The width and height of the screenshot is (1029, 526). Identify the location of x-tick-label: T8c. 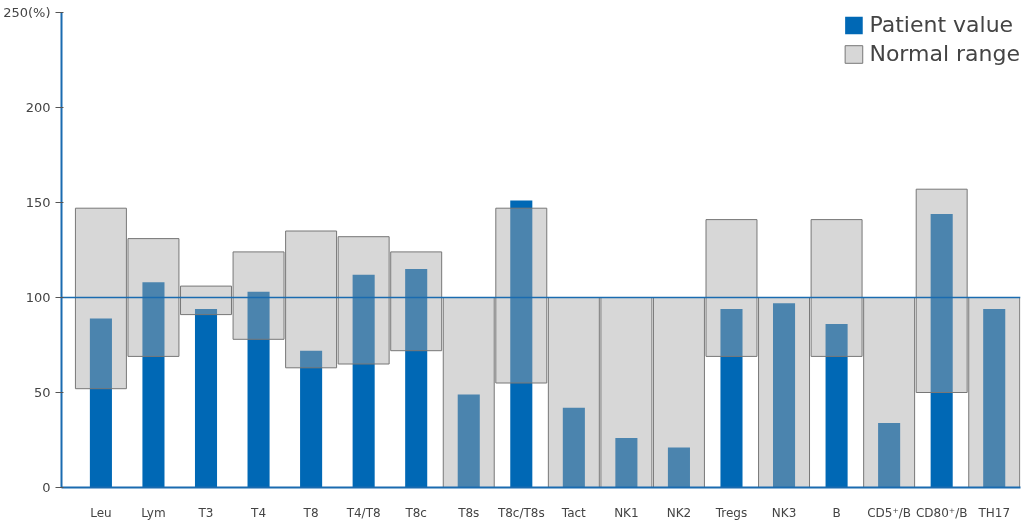
(415, 512).